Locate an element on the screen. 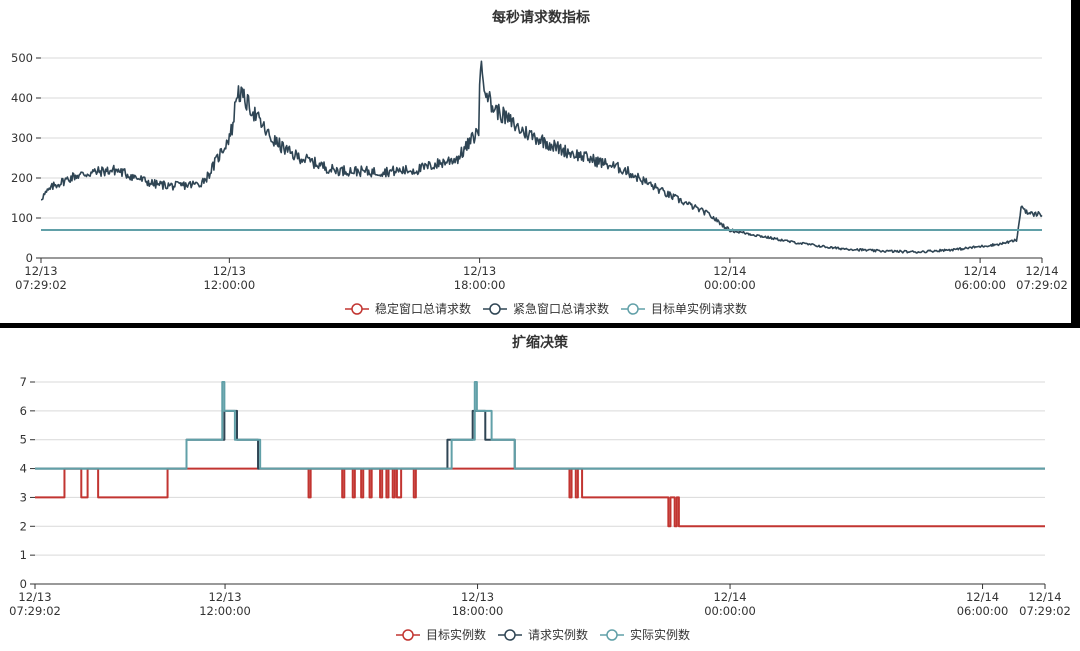 Image resolution: width=1080 pixels, height=651 pixels. legend-item: 请求实例数 is located at coordinates (543, 634).